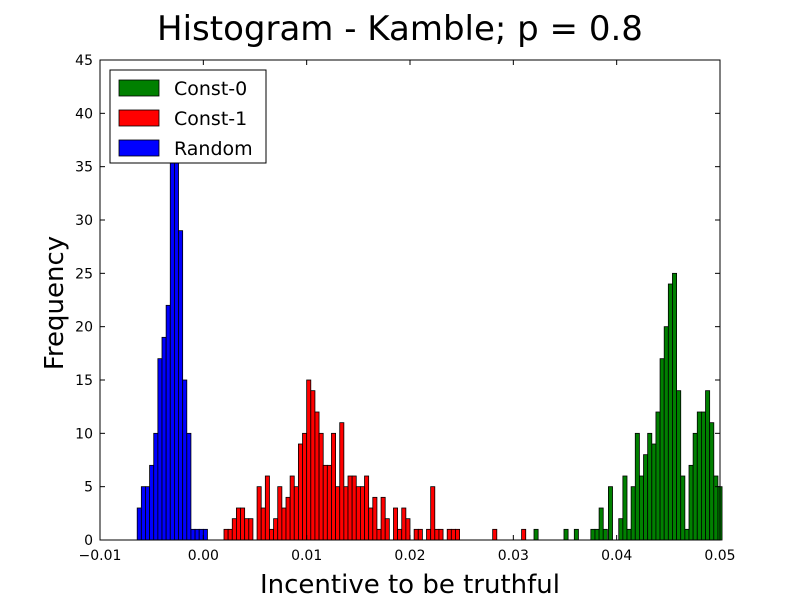  What do you see at coordinates (410, 585) in the screenshot?
I see `x-axis-label: Incentive to be truthful` at bounding box center [410, 585].